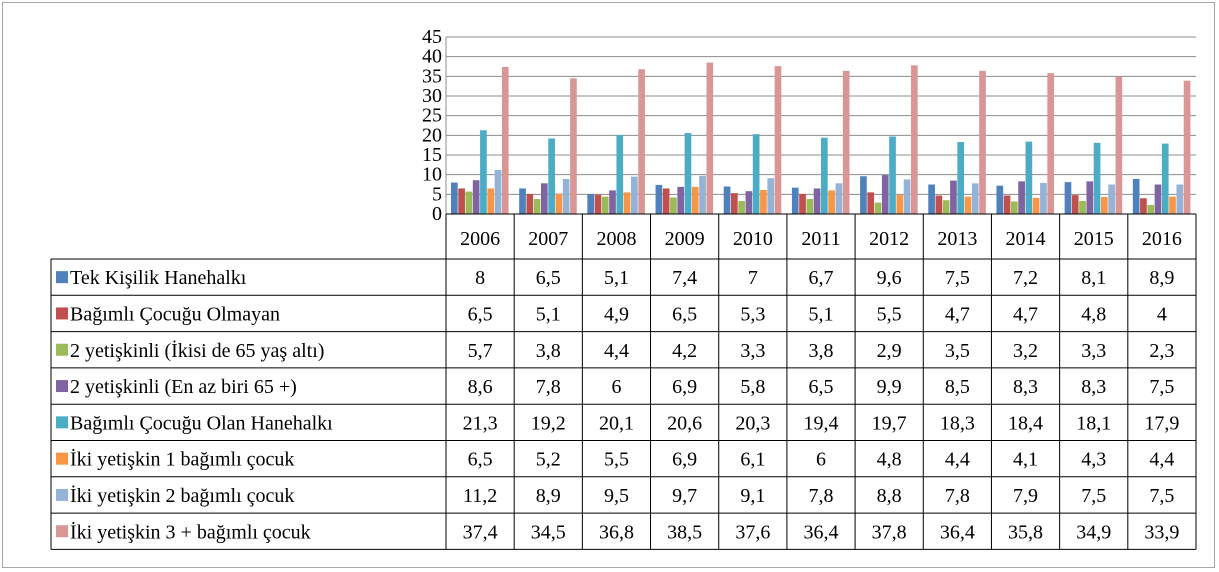 The image size is (1219, 572). What do you see at coordinates (821, 387) in the screenshot?
I see `data-label: 6,5` at bounding box center [821, 387].